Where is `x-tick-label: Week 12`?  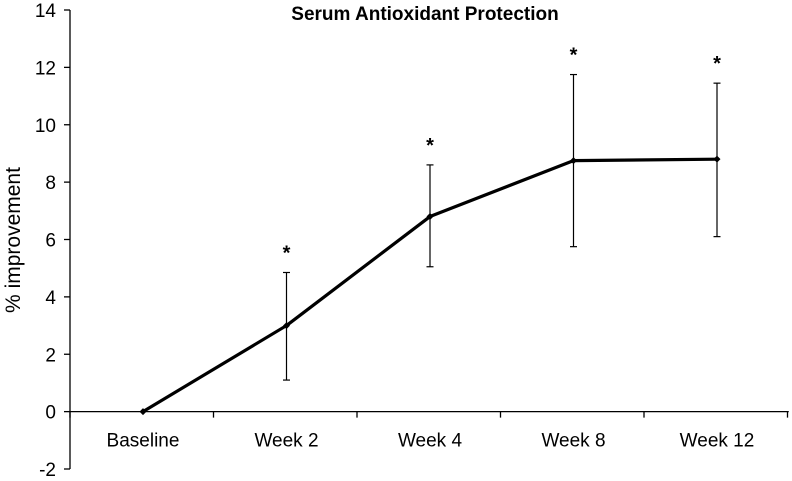
x-tick-label: Week 12 is located at coordinates (717, 441).